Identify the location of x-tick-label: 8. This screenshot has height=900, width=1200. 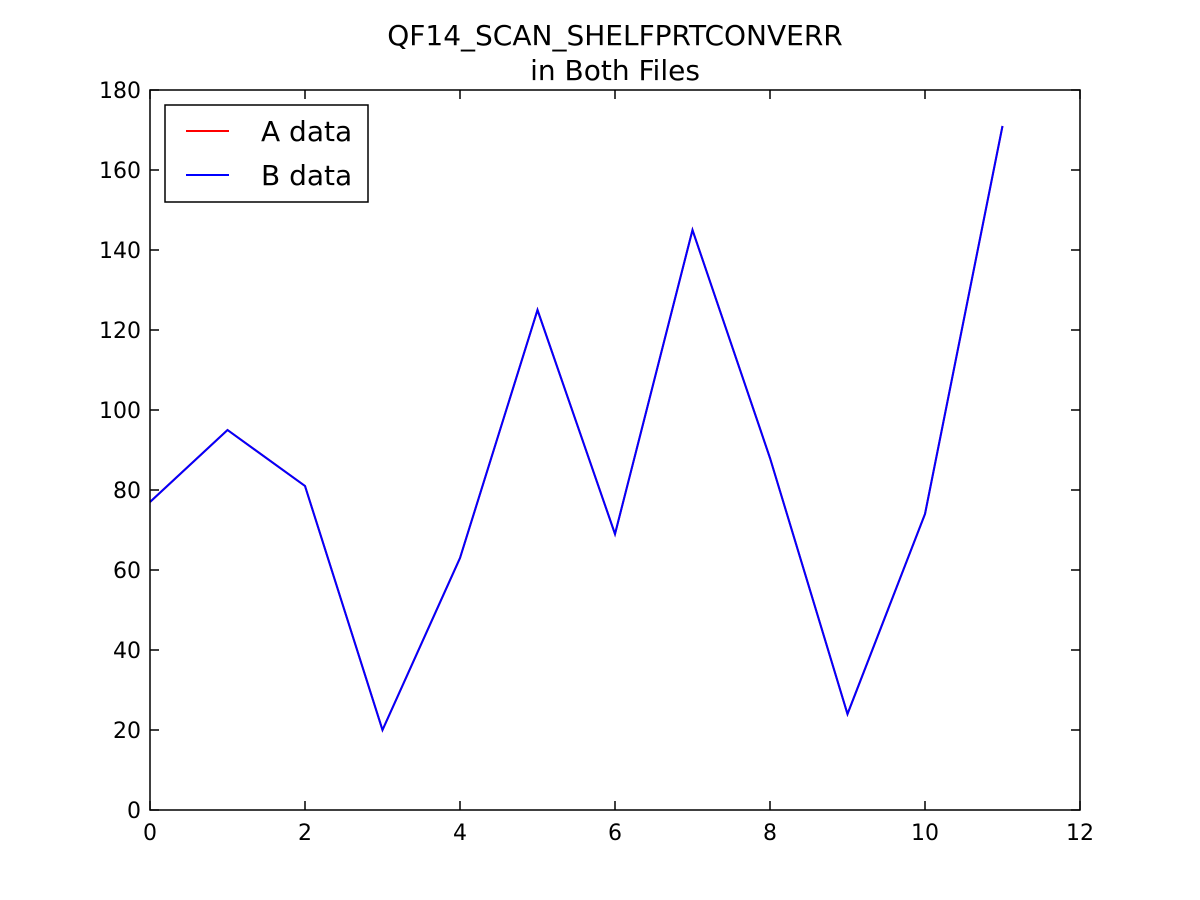
(770, 833).